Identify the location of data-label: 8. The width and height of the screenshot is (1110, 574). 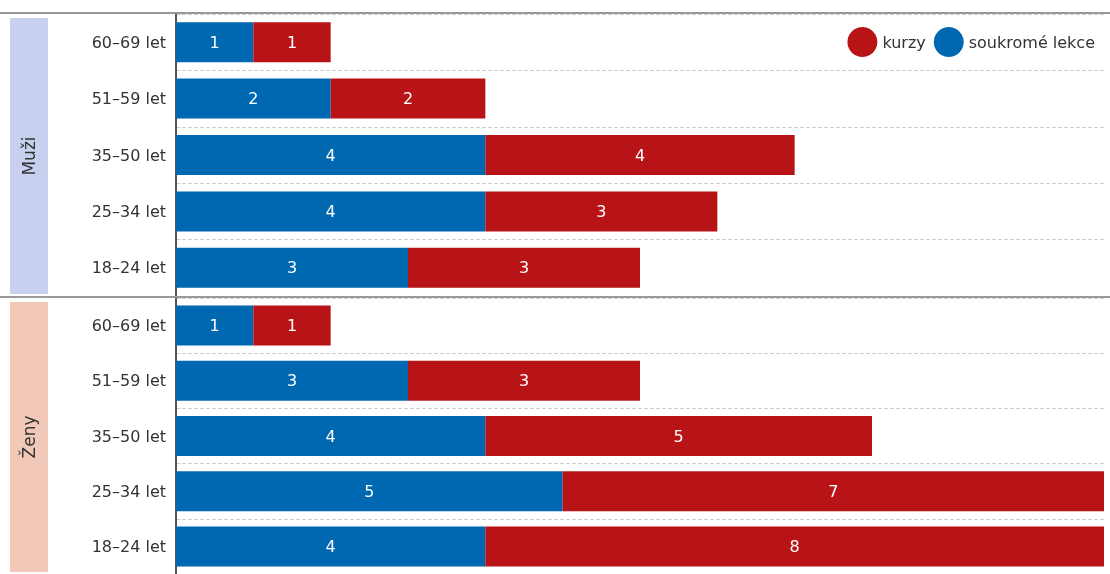
(794, 546).